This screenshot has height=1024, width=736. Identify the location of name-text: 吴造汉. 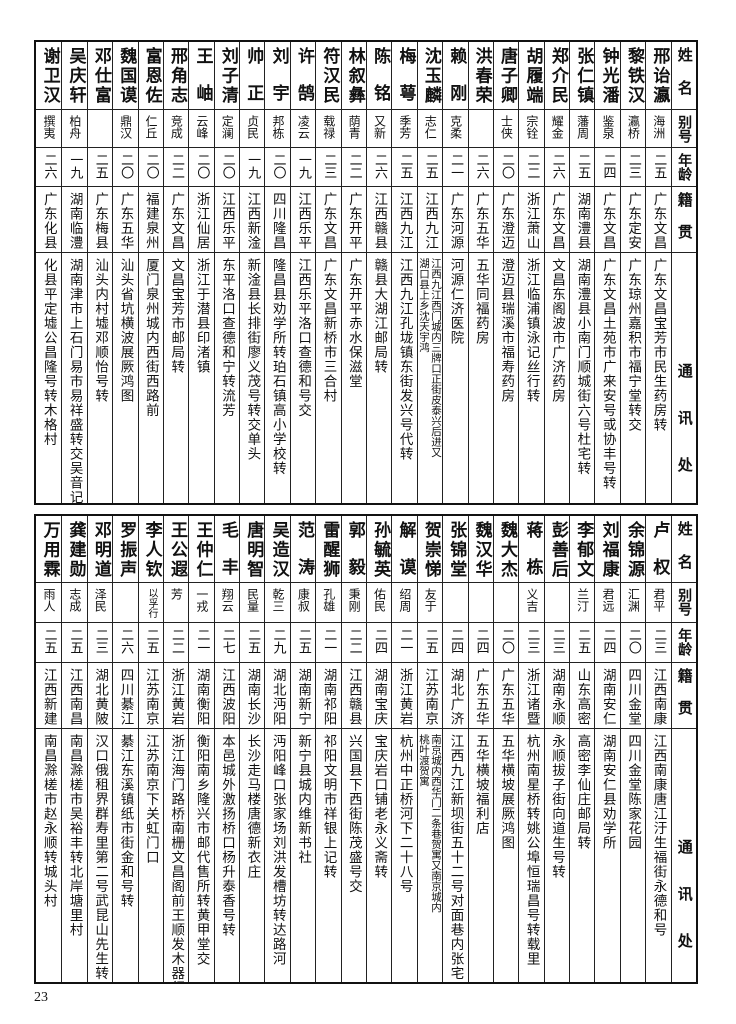
(278, 549).